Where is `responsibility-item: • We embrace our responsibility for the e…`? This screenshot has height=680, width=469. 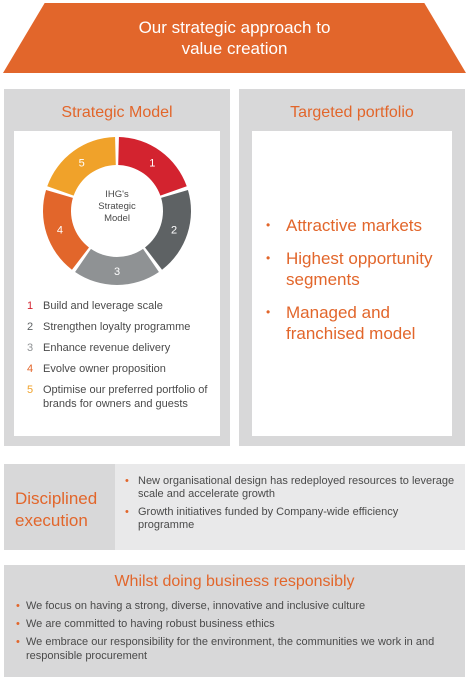 responsibility-item: • We embrace our responsibility for the e… is located at coordinates (236, 649).